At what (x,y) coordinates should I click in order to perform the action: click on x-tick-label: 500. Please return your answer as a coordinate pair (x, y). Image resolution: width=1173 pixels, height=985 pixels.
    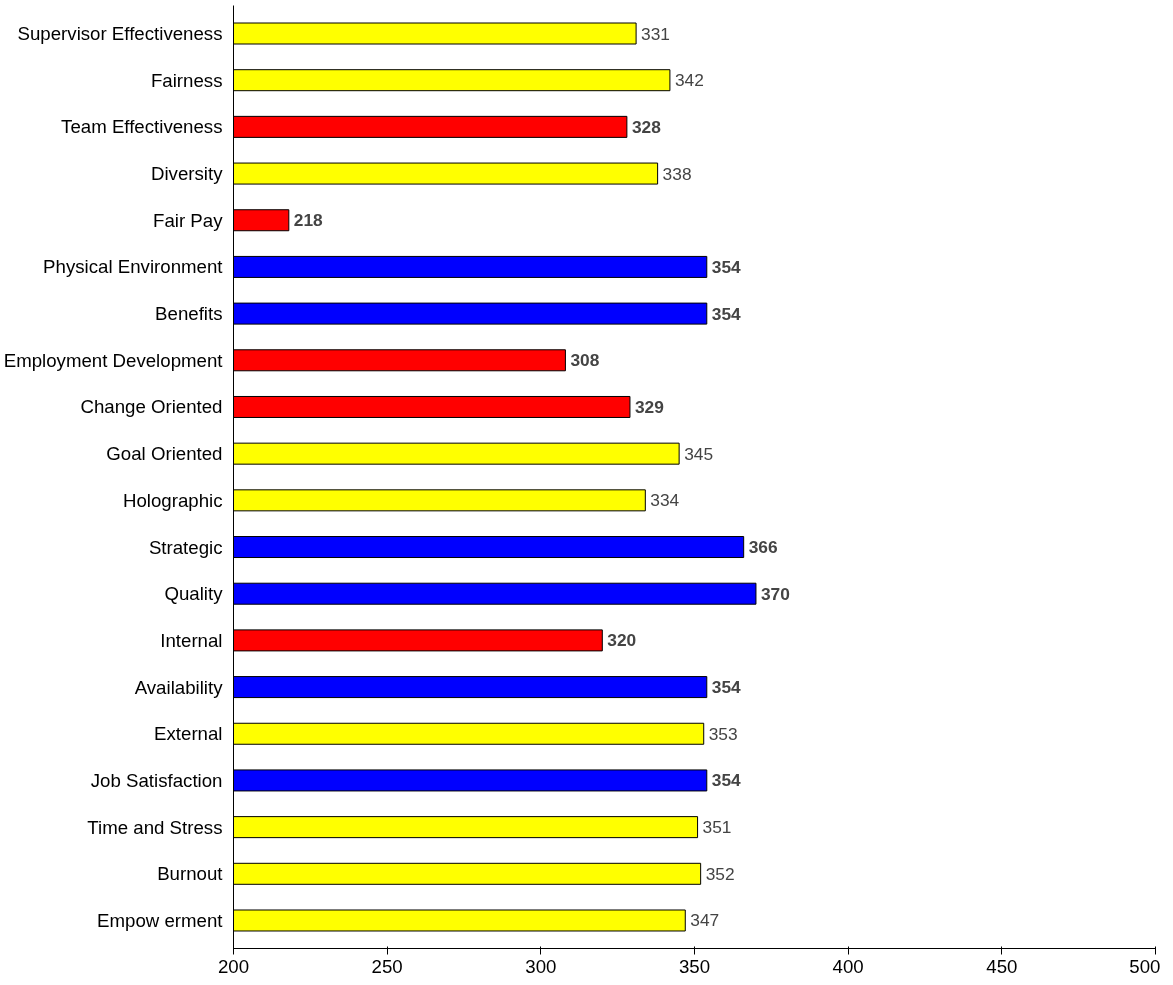
    Looking at the image, I should click on (1145, 966).